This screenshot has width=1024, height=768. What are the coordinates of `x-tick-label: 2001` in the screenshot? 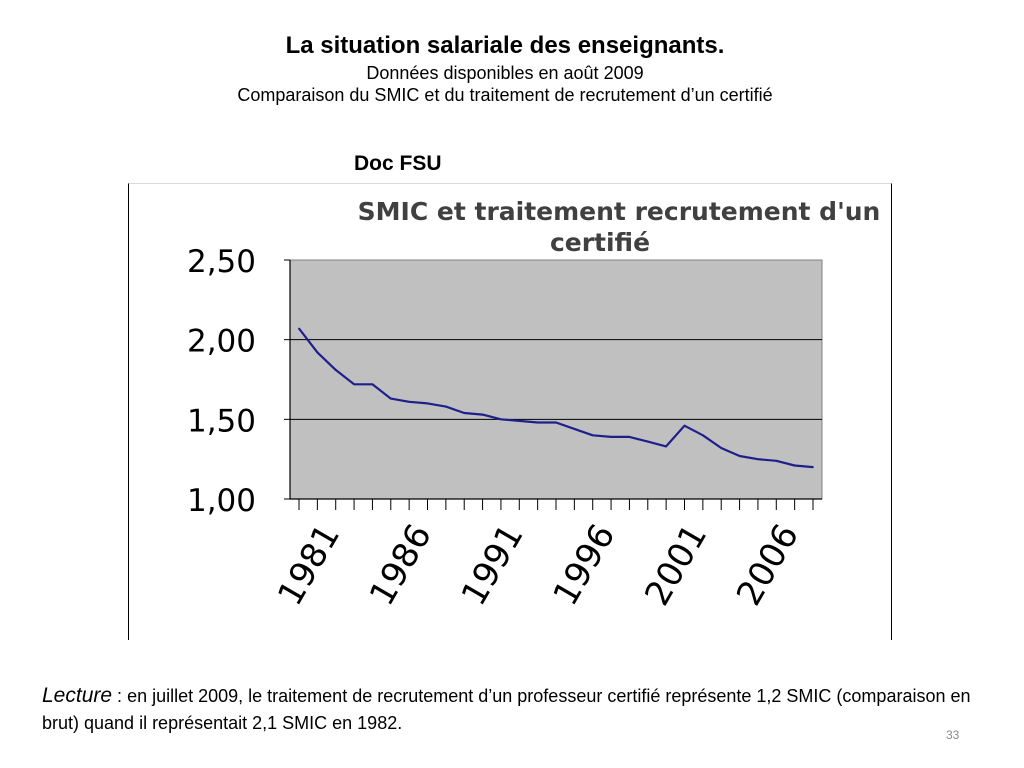 It's located at (676, 565).